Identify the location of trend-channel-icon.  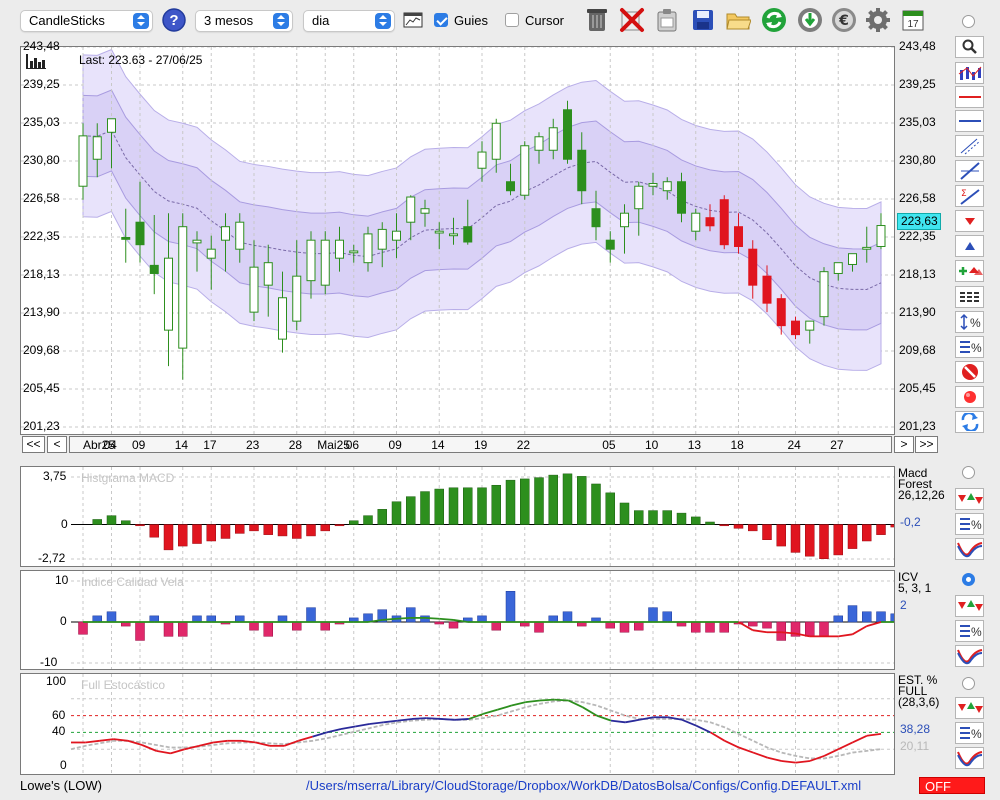
(969, 146).